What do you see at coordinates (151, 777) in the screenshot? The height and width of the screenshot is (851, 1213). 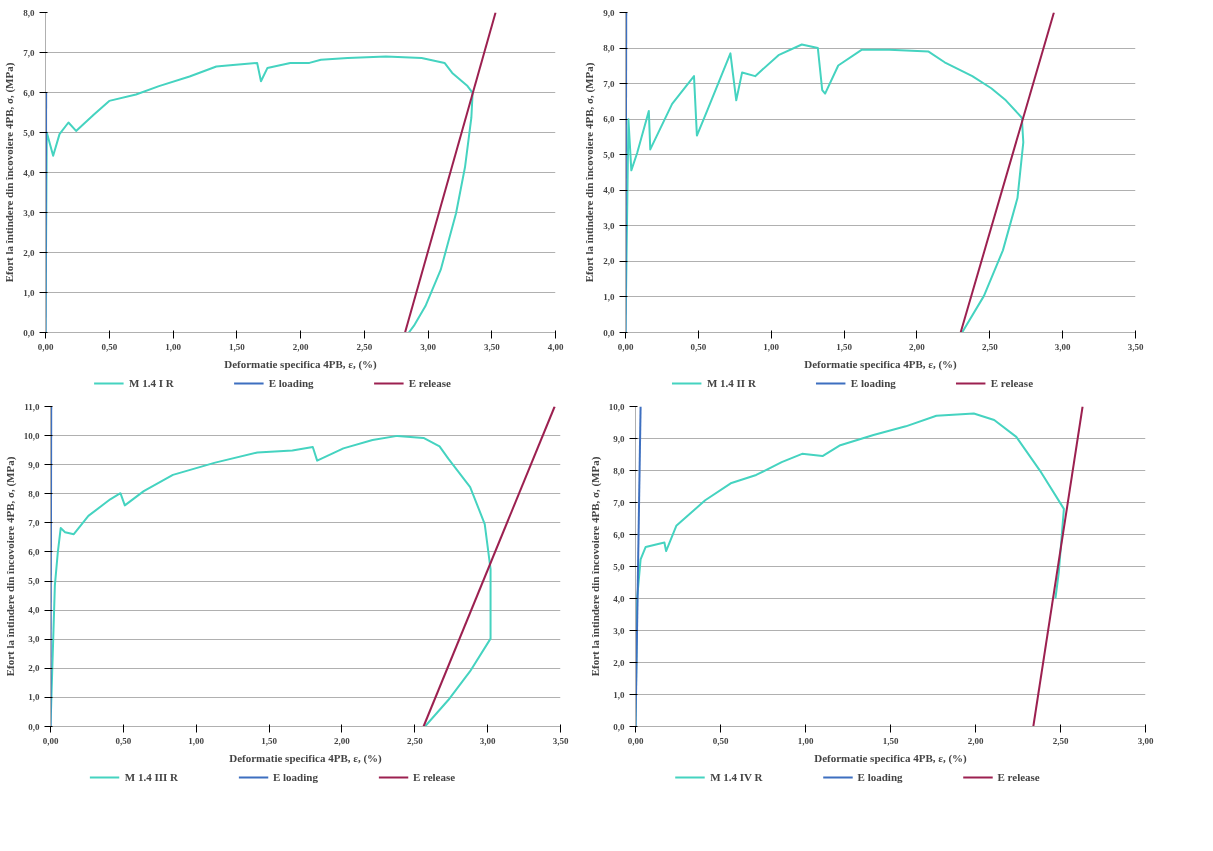 I see `legend-label: M 1.4 III R` at bounding box center [151, 777].